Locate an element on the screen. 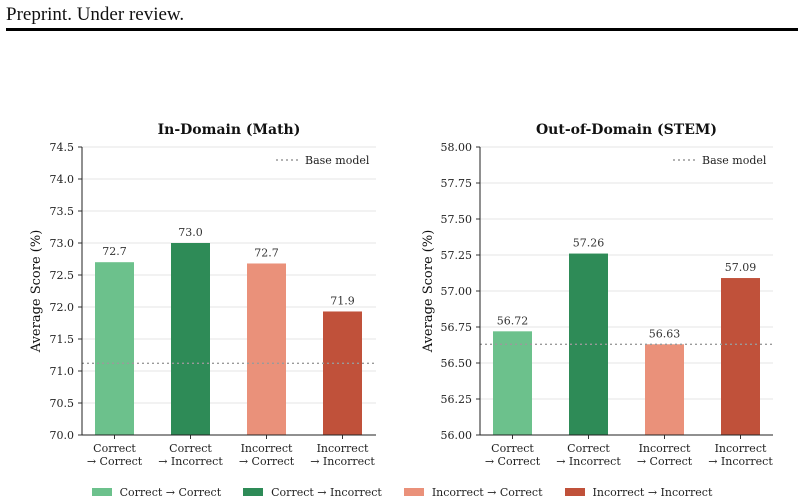  legend-label: Correct → Correct is located at coordinates (170, 492).